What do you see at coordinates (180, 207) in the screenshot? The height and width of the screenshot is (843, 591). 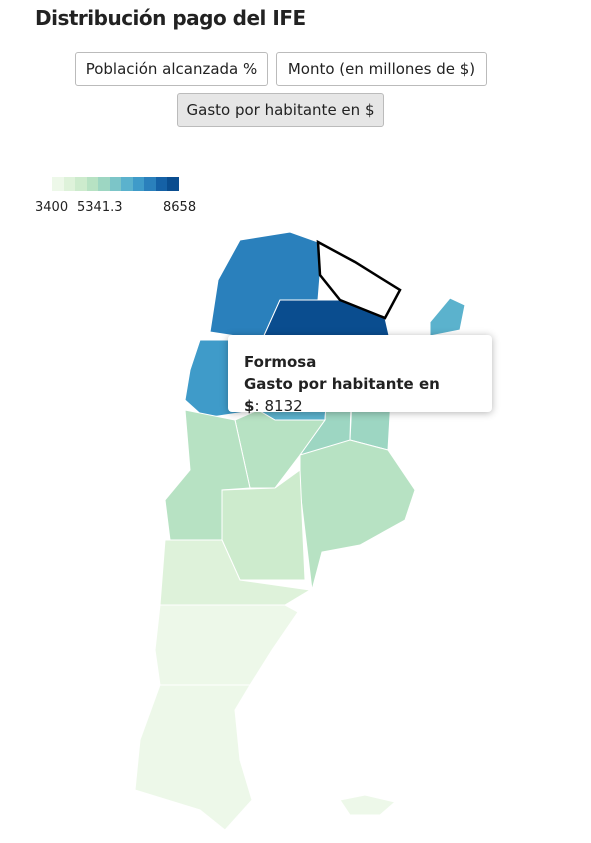 I see `legend-label: 8658` at bounding box center [180, 207].